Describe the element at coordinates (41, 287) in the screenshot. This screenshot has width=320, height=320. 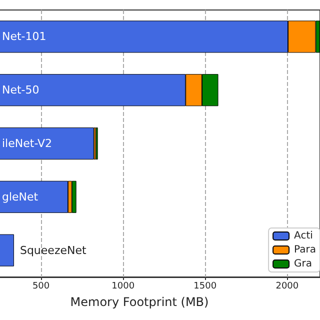
I see `x-tick-label: 500` at that location.